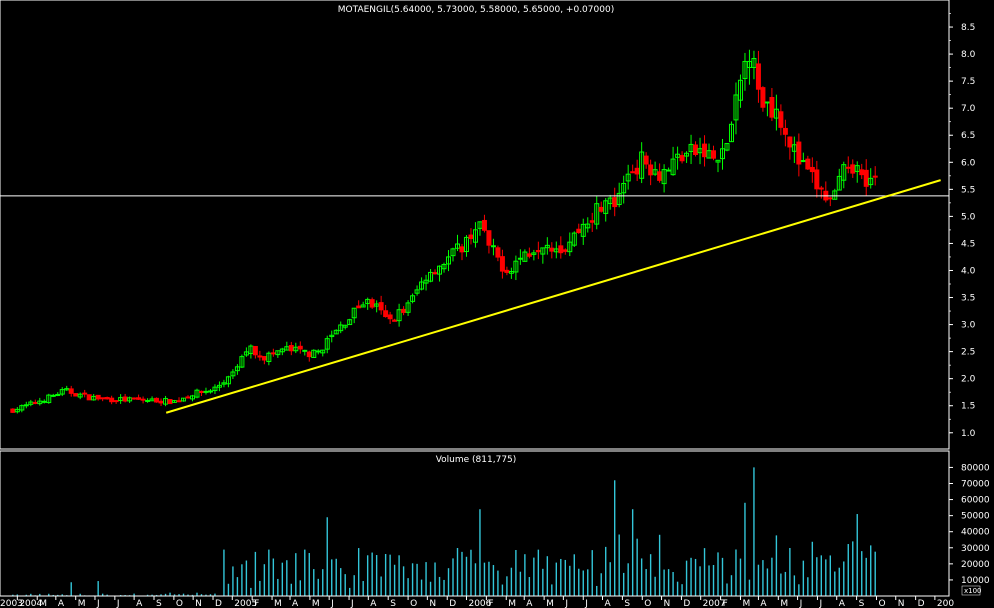 The image size is (994, 608). Describe the element at coordinates (975, 468) in the screenshot. I see `volume-tick-label: 80000` at that location.